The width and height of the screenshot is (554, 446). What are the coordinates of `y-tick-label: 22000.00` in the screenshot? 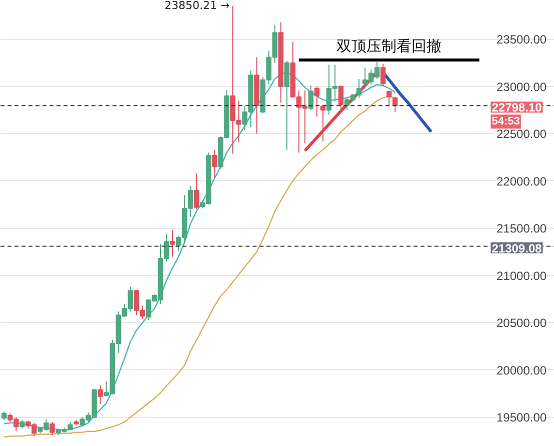 It's located at (521, 181).